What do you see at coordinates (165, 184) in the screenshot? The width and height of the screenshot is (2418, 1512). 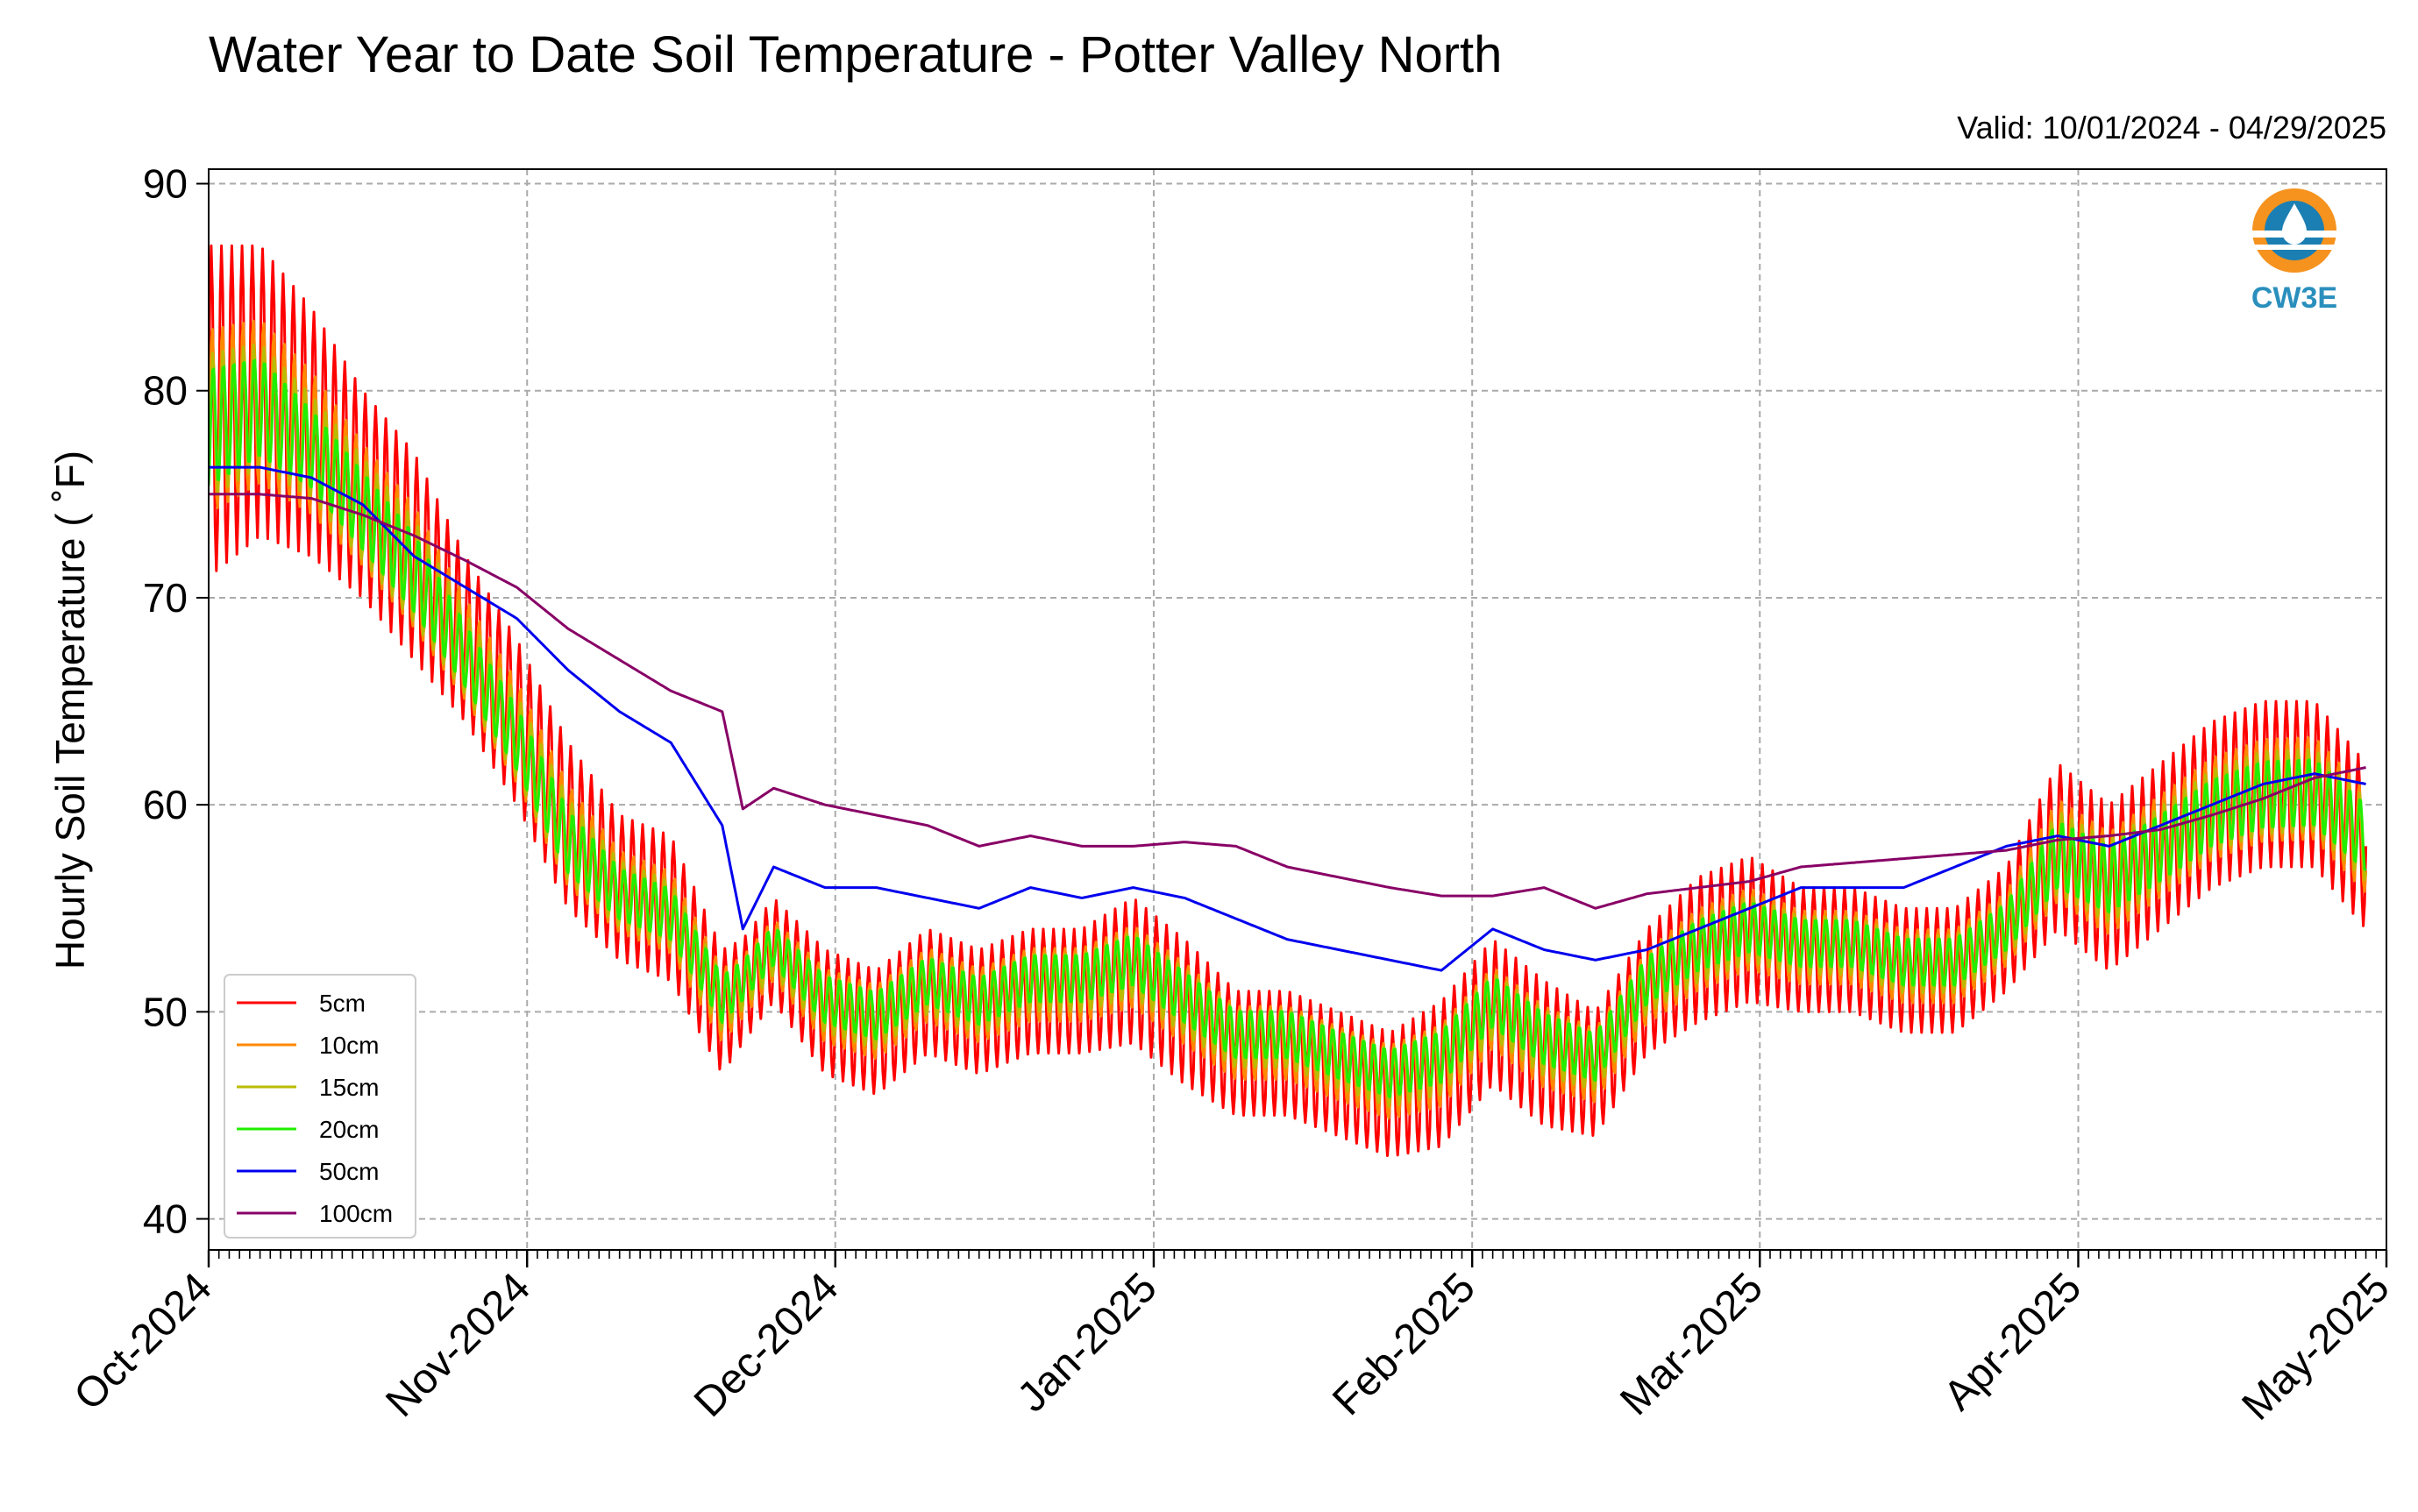 I see `y-tick-label: 90` at bounding box center [165, 184].